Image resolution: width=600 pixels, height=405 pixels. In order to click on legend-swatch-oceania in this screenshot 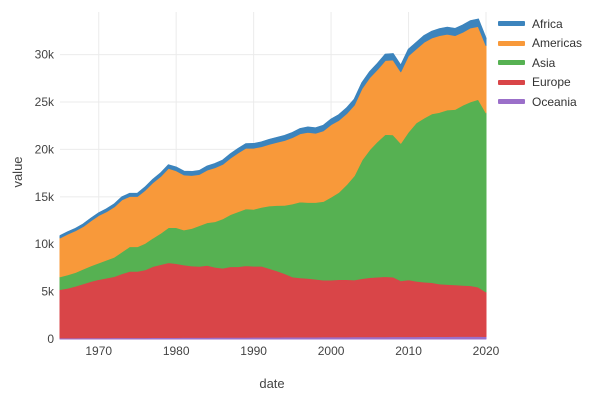, I will do `click(511, 102)`.